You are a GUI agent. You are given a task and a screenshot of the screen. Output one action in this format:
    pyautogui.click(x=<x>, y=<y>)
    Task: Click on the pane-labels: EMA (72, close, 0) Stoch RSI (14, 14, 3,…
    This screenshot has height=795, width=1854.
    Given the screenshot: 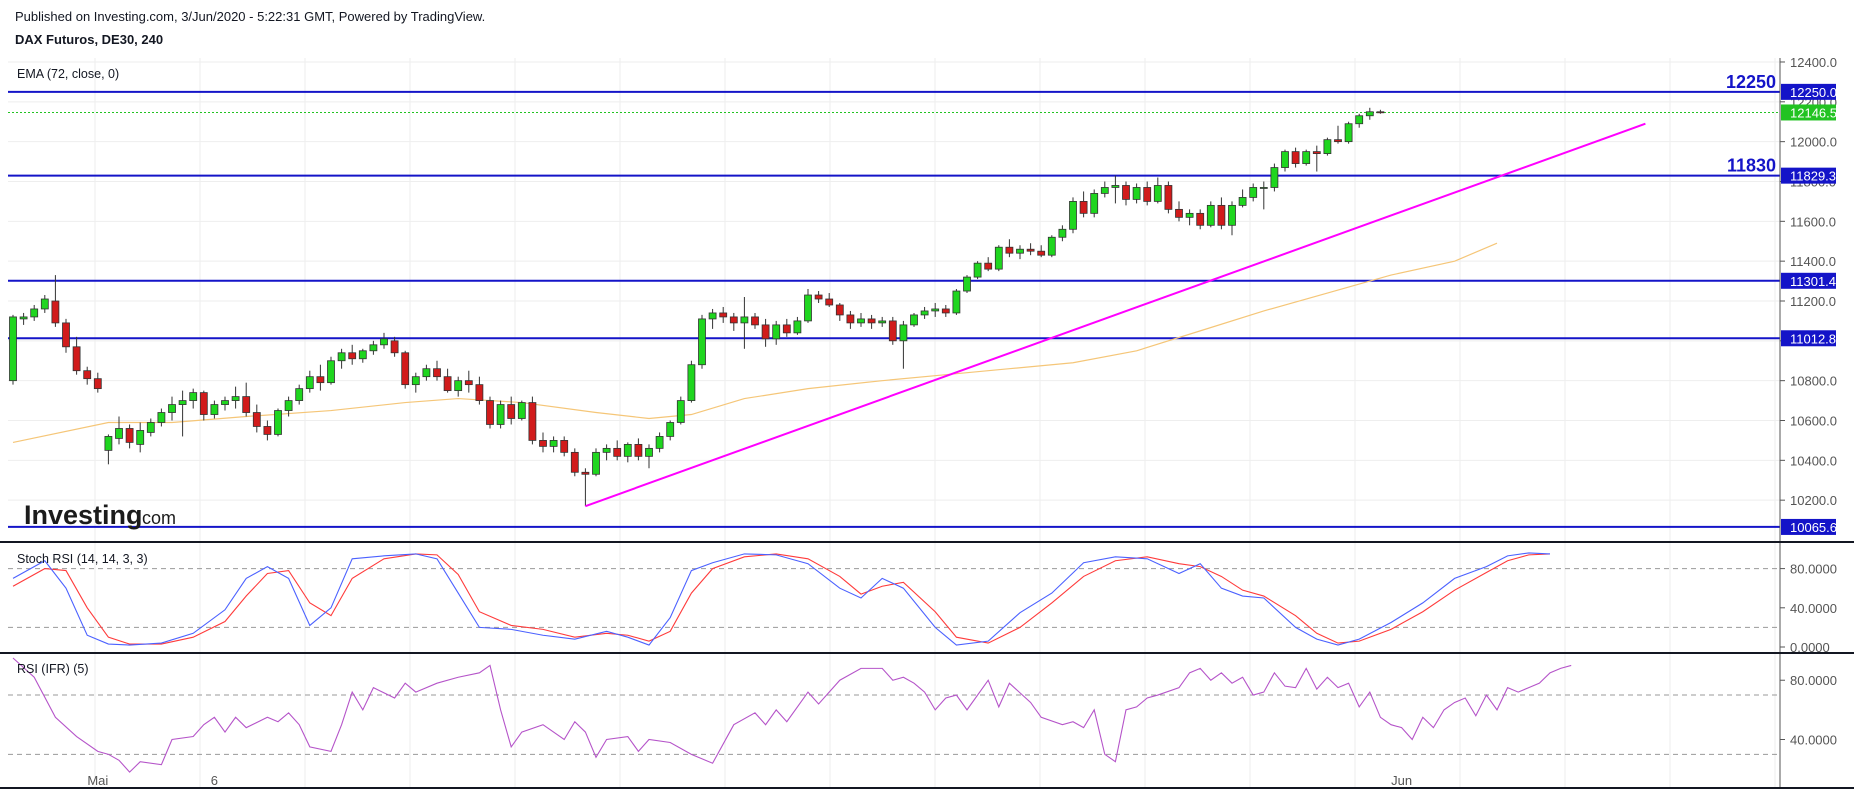 What is the action you would take?
    pyautogui.click(x=82, y=371)
    